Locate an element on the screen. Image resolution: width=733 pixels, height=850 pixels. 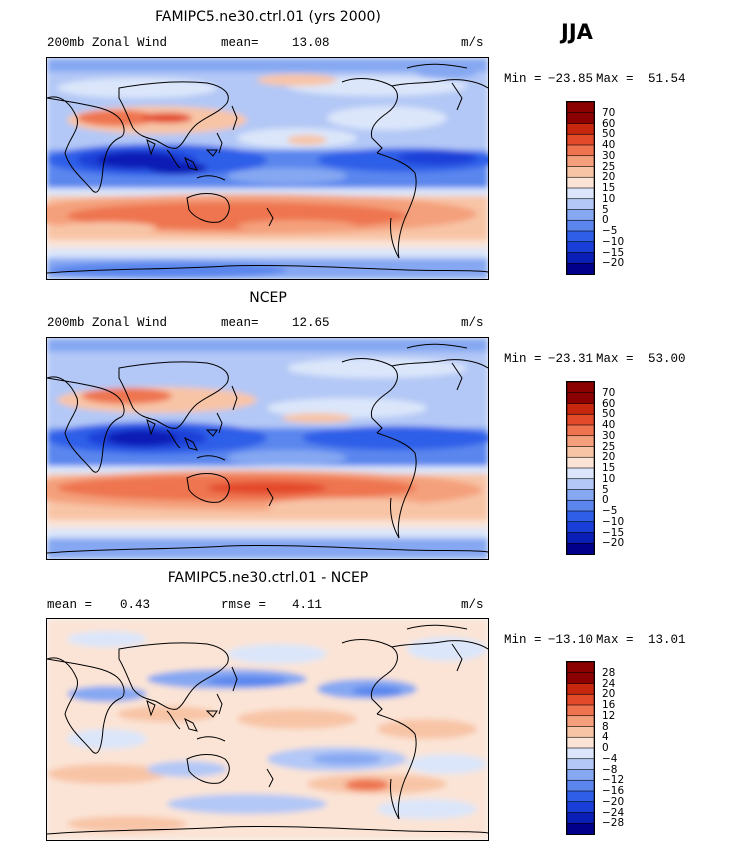
panel-2-max-label: Max = is located at coordinates (615, 359).